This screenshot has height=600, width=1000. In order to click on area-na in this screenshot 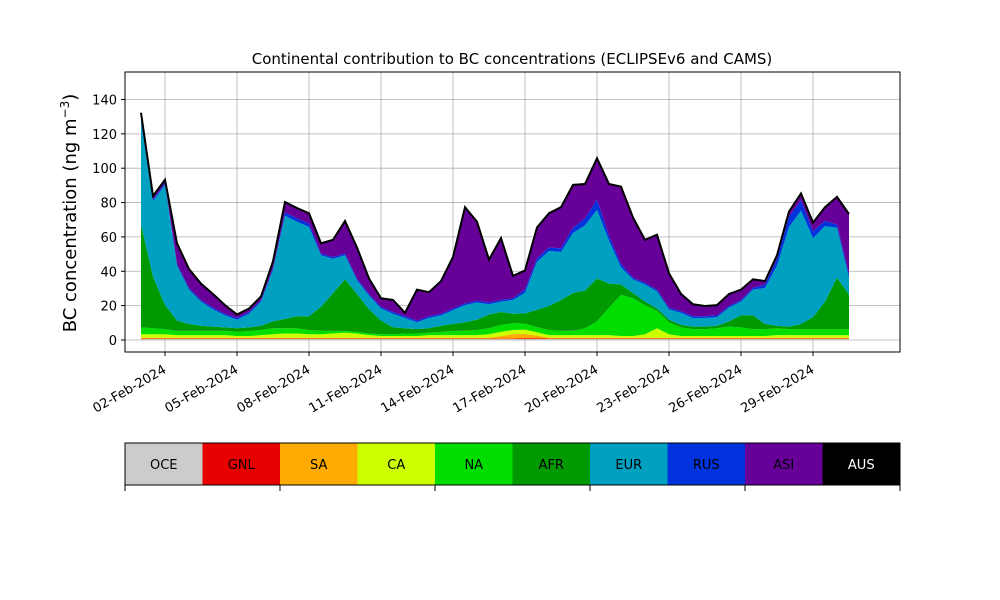, I will do `click(495, 315)`.